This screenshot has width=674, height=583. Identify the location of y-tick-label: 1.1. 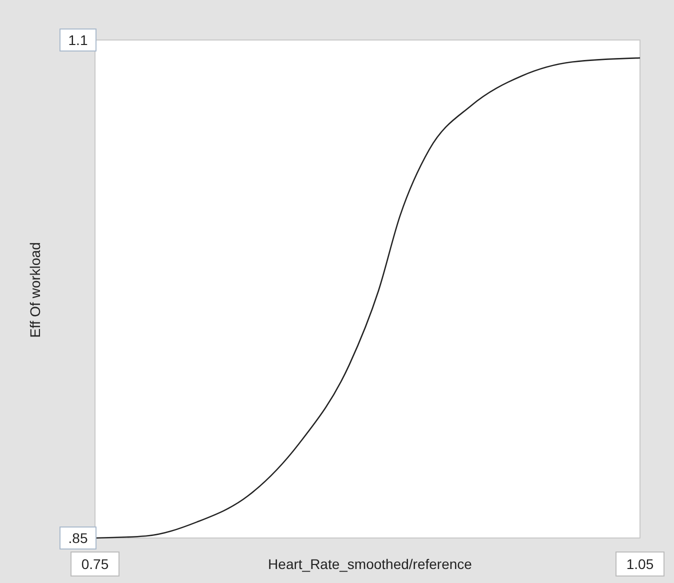
(78, 40).